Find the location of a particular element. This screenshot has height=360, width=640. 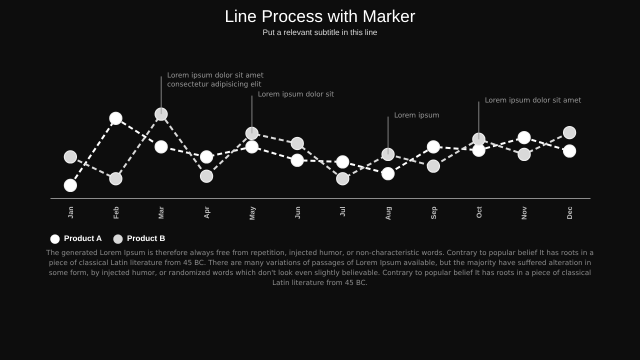

chart-title: Line Process with Marker is located at coordinates (320, 16).